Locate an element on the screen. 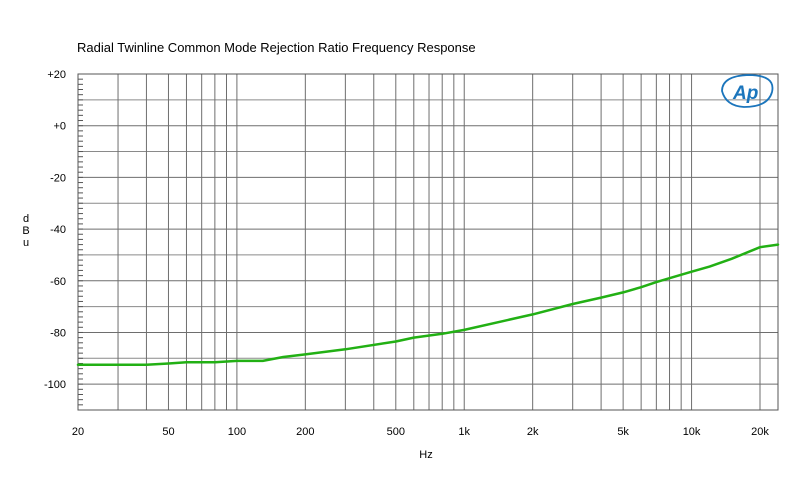 The image size is (800, 500). x-tick-label: 5k is located at coordinates (623, 432).